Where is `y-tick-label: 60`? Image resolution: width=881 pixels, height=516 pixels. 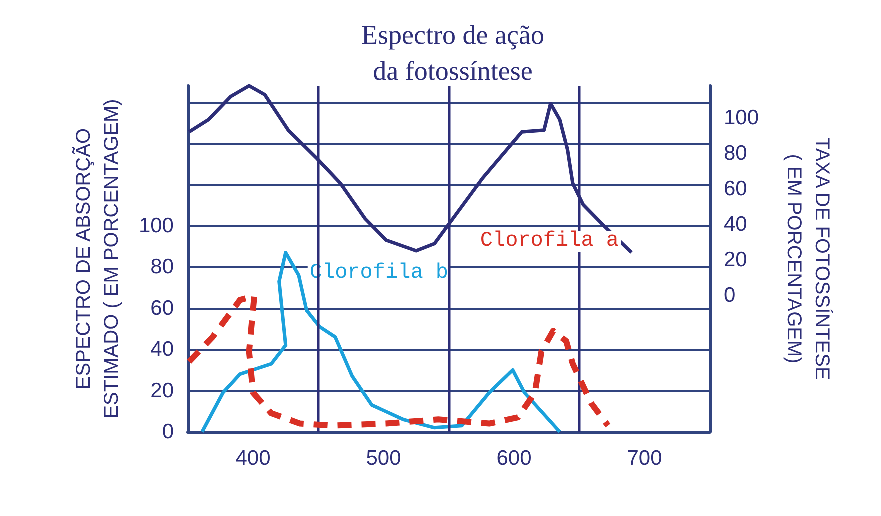 y-tick-label: 60 is located at coordinates (162, 308).